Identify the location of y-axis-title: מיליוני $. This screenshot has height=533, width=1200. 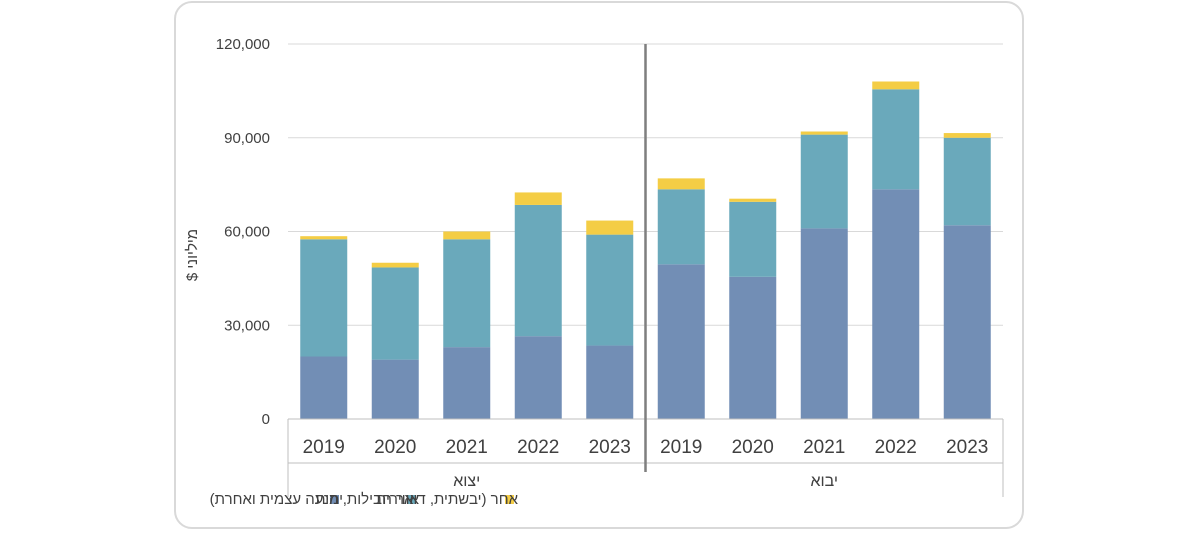
(192, 255).